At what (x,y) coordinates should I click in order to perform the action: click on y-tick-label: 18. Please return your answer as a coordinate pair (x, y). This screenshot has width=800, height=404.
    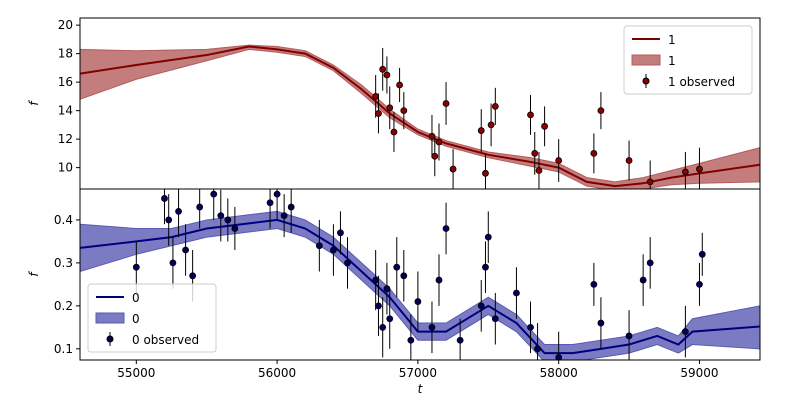
    Looking at the image, I should click on (65, 54).